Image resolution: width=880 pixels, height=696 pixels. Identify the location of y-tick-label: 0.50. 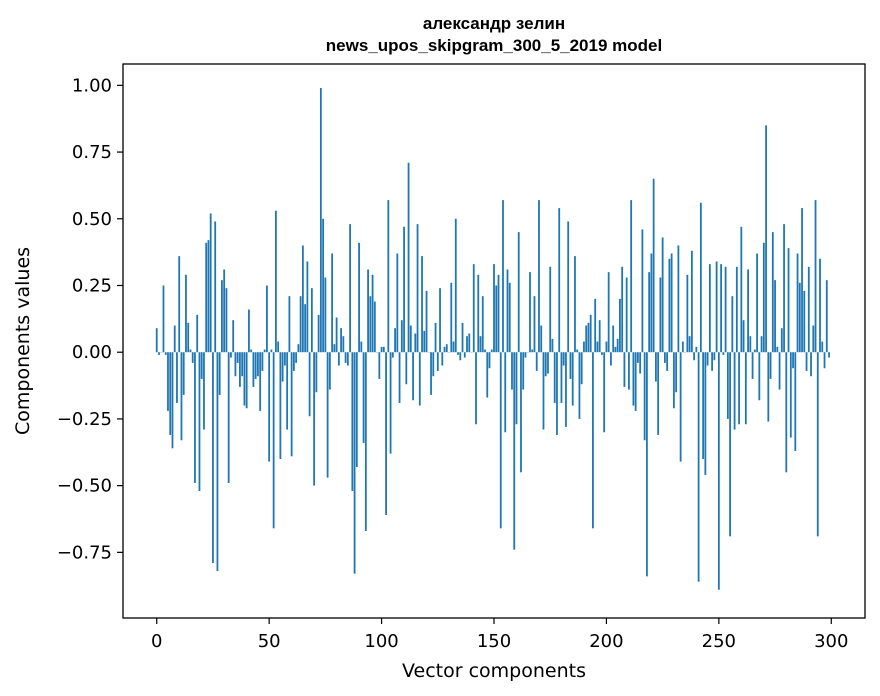
(92, 219).